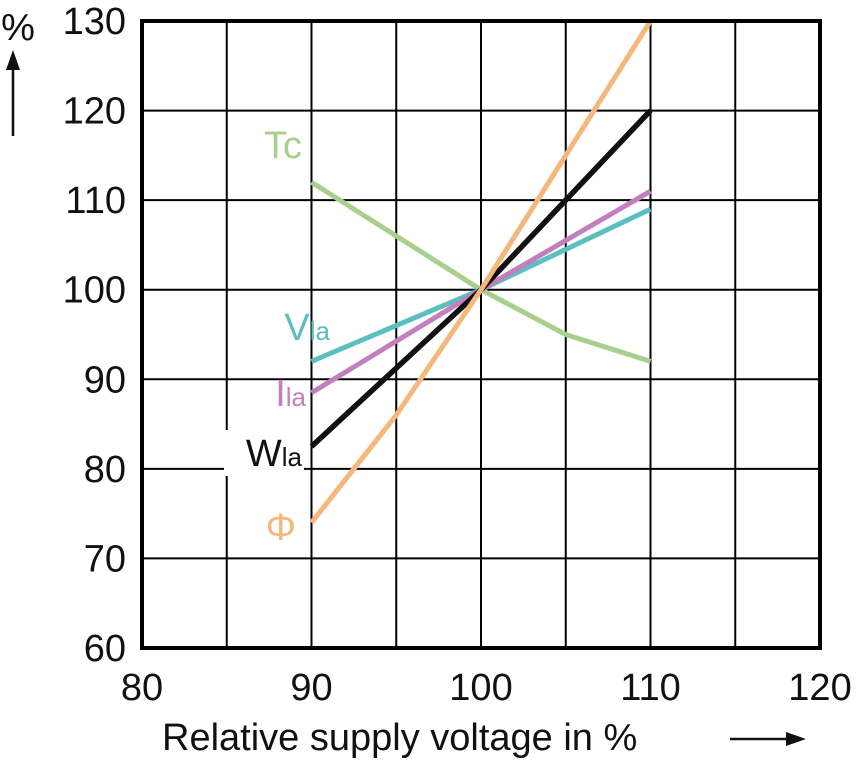 This screenshot has height=768, width=858. I want to click on x-tick-label: 120, so click(819, 688).